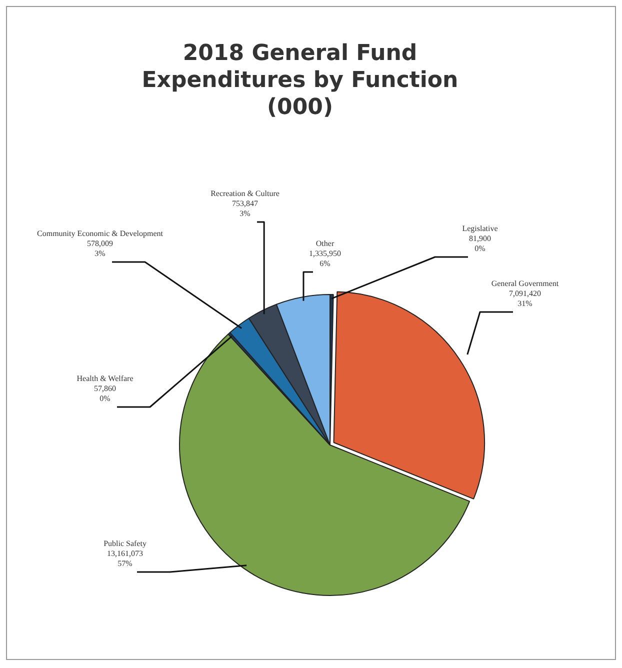  Describe the element at coordinates (100, 233) in the screenshot. I see `slice-label: Community Economic & Development` at that location.